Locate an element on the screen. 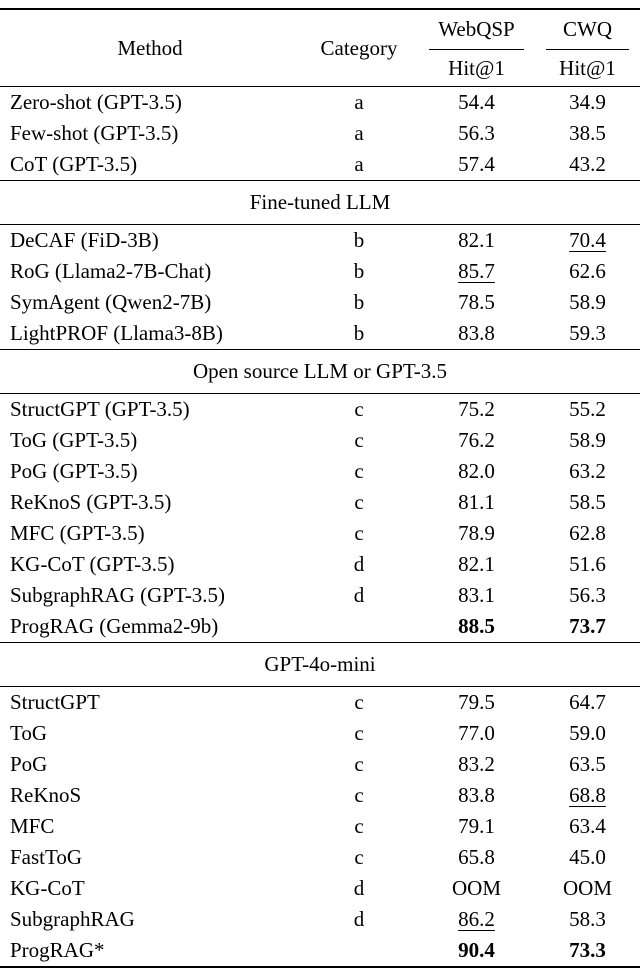 The height and width of the screenshot is (978, 640). cwq-value: 43.2 is located at coordinates (587, 164).